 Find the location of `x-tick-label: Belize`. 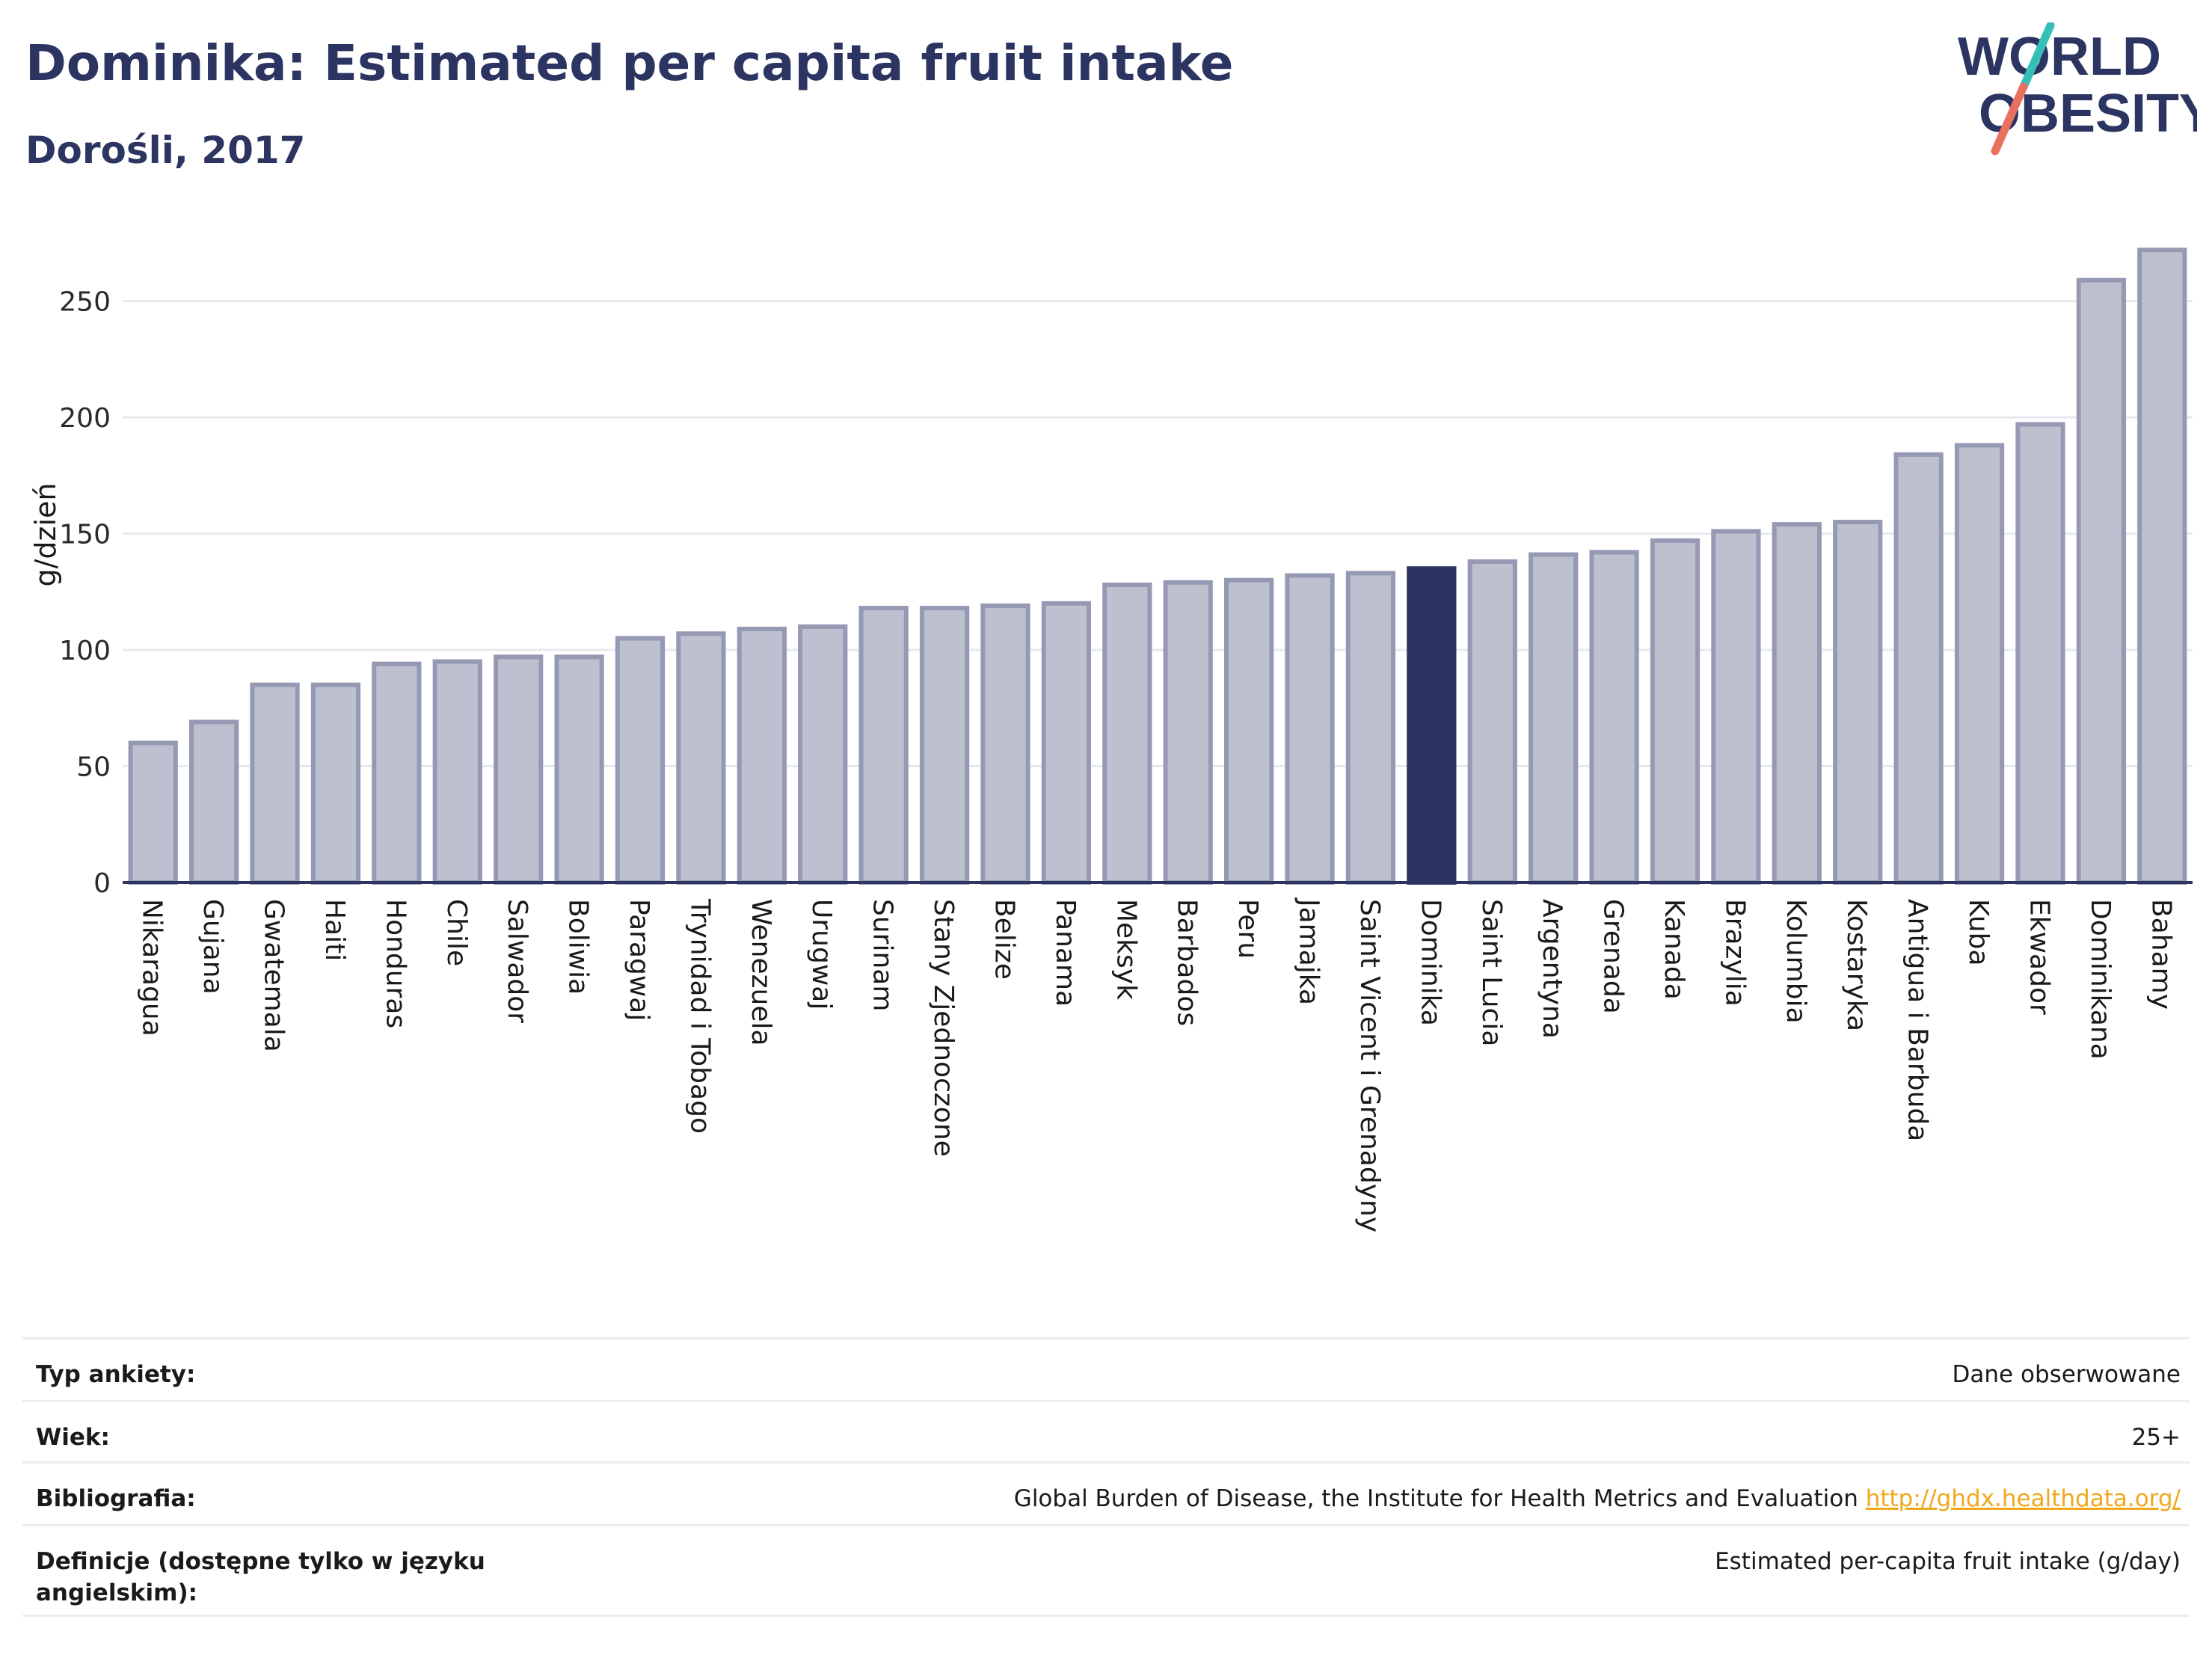

x-tick-label: Belize is located at coordinates (1004, 939).